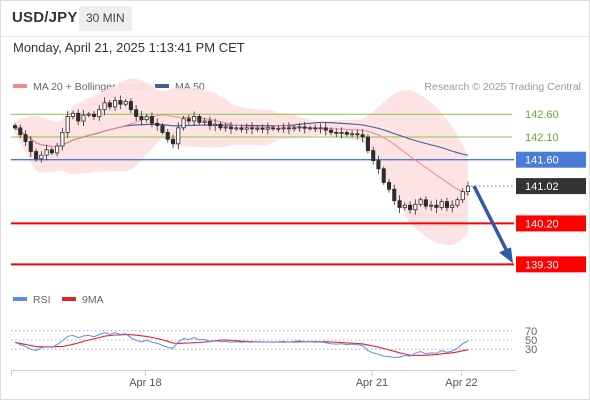 The width and height of the screenshot is (590, 400). Describe the element at coordinates (162, 86) in the screenshot. I see `ma50-legend-swatch` at that location.